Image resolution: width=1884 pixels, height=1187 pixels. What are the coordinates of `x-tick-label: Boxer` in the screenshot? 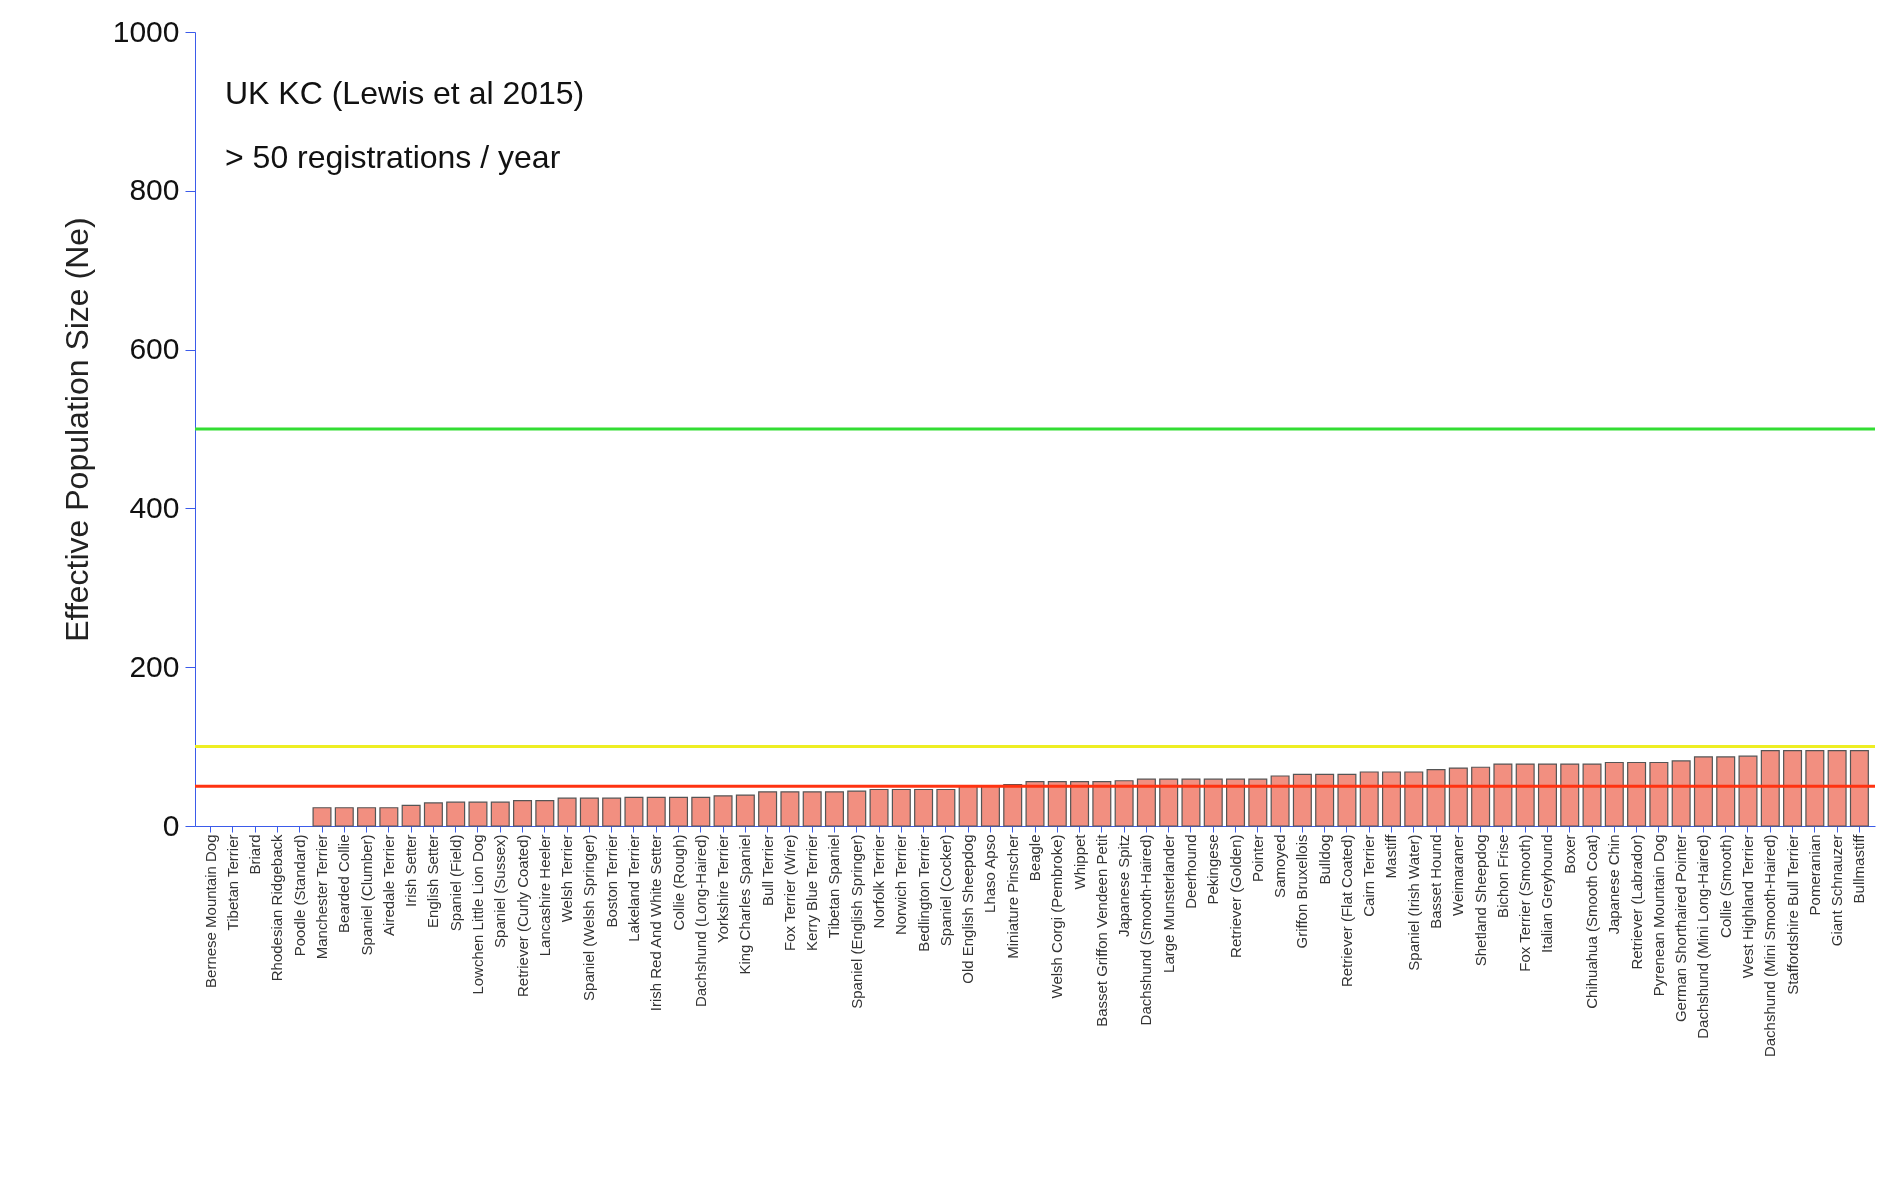 It's located at (1569, 854).